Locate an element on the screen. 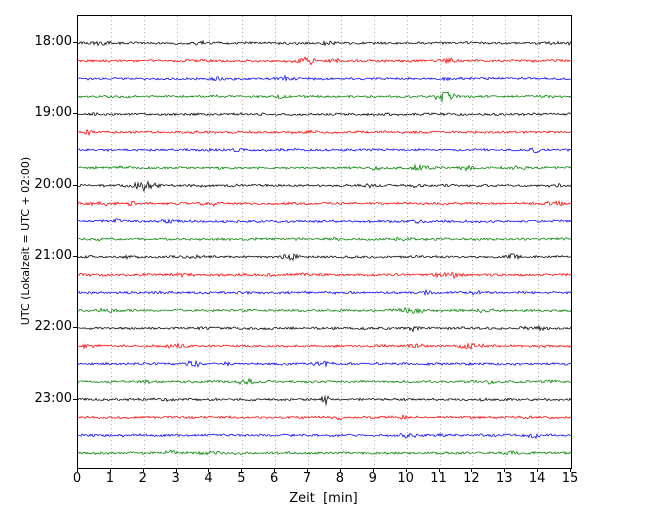 This screenshot has width=650, height=520. x-tick-label: 6 is located at coordinates (274, 478).